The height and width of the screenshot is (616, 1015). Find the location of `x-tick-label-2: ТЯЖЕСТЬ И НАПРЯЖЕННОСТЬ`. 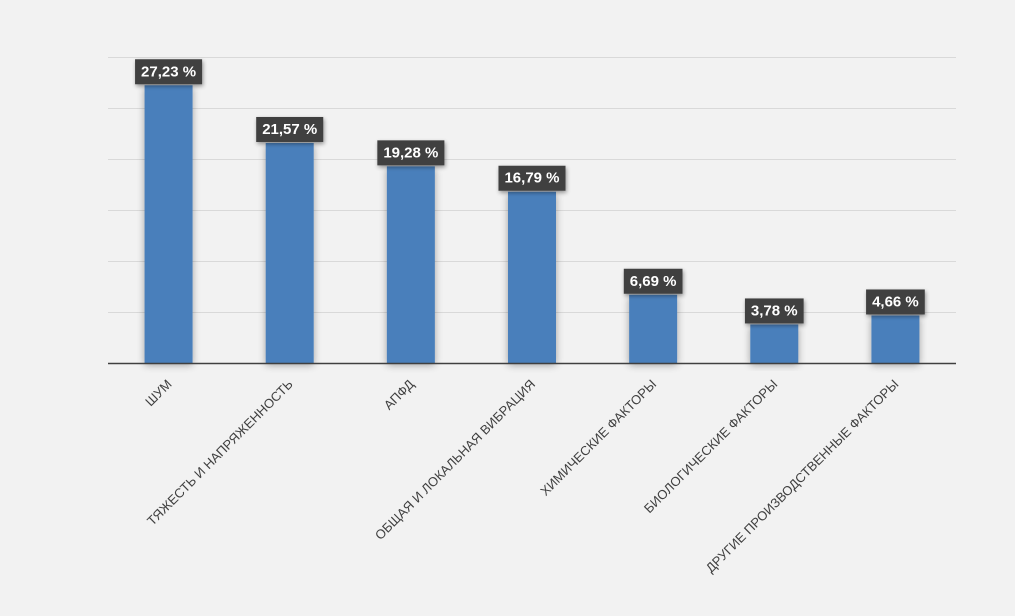

x-tick-label-2: ТЯЖЕСТЬ И НАПРЯЖЕННОСТЬ is located at coordinates (220, 453).